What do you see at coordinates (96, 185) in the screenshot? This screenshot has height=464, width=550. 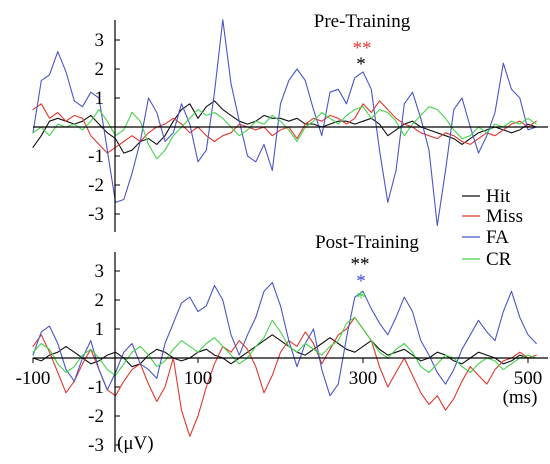 I see `pre-training-y-tick-label: -2` at bounding box center [96, 185].